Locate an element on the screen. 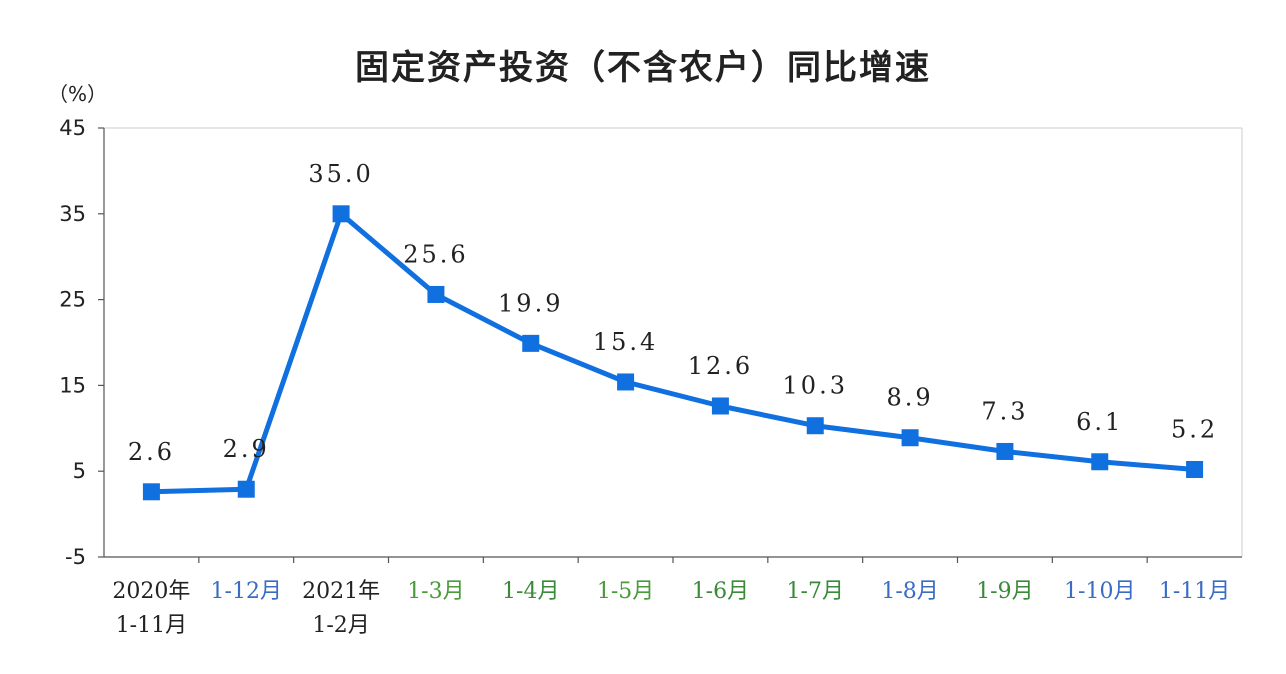  x-tick-label: 1-10月 is located at coordinates (1099, 591).